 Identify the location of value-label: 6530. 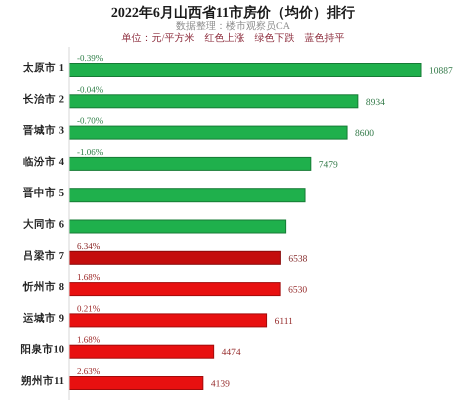
(298, 291).